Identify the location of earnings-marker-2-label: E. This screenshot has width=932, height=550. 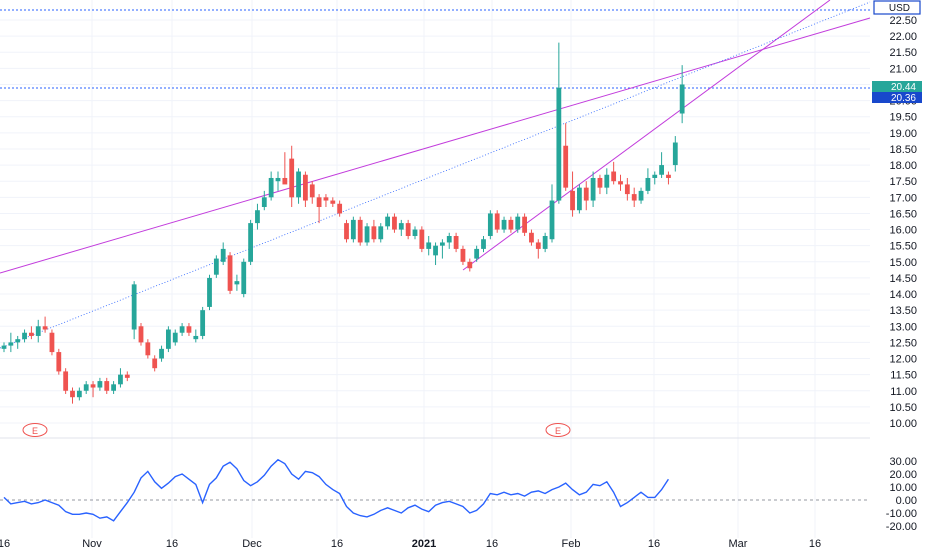
(558, 431).